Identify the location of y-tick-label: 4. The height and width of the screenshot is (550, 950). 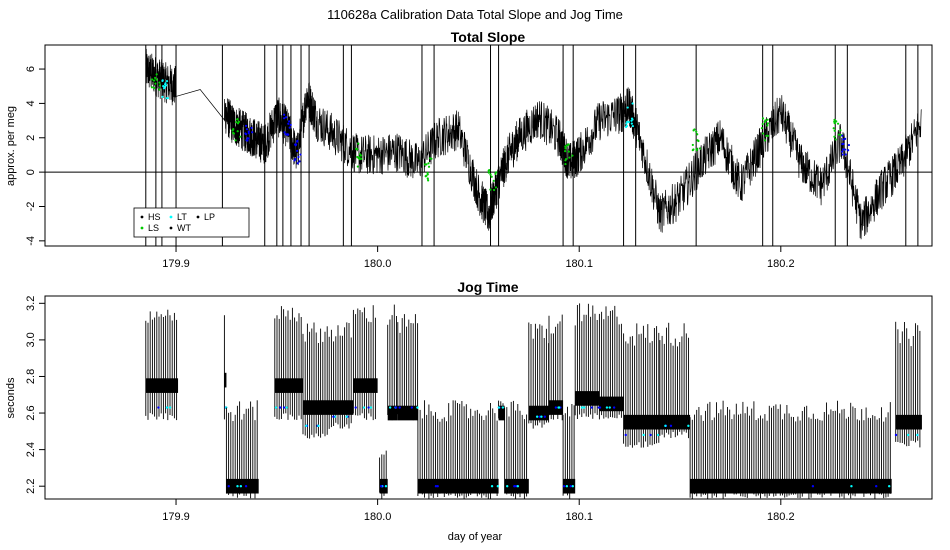
(31, 103).